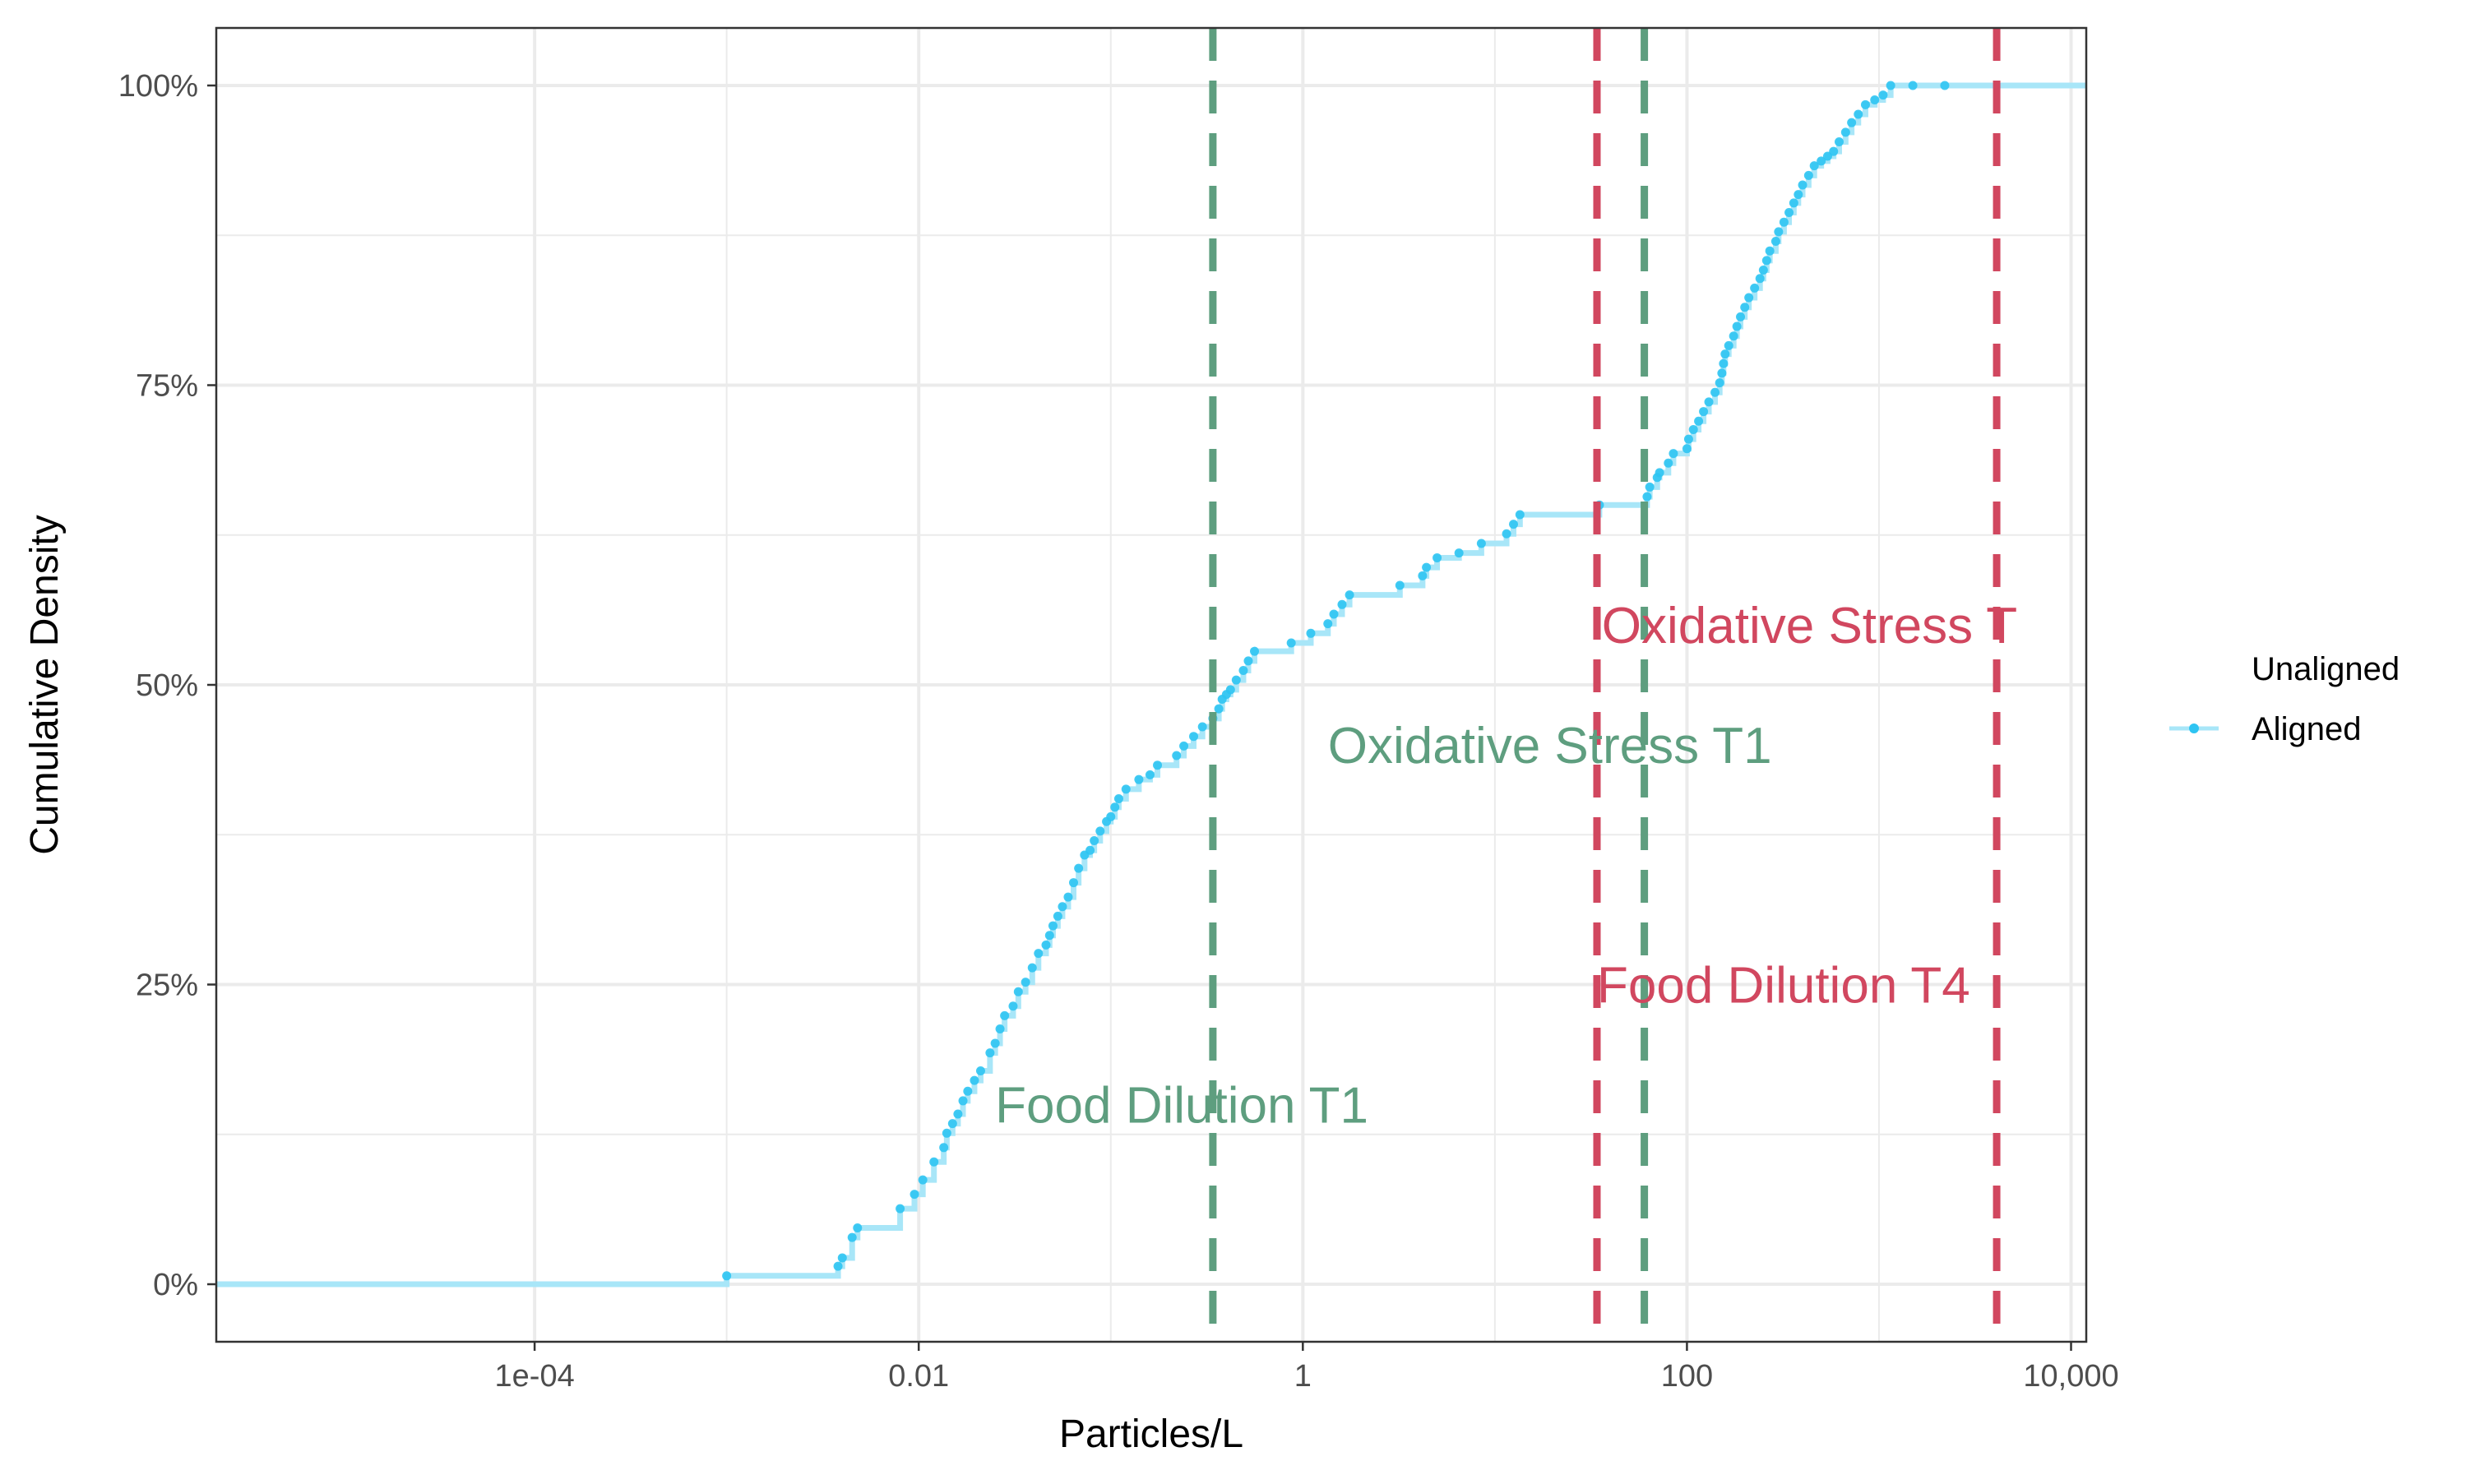 The width and height of the screenshot is (2467, 1484). Describe the element at coordinates (918, 1376) in the screenshot. I see `x-tick-label: 0.01` at that location.